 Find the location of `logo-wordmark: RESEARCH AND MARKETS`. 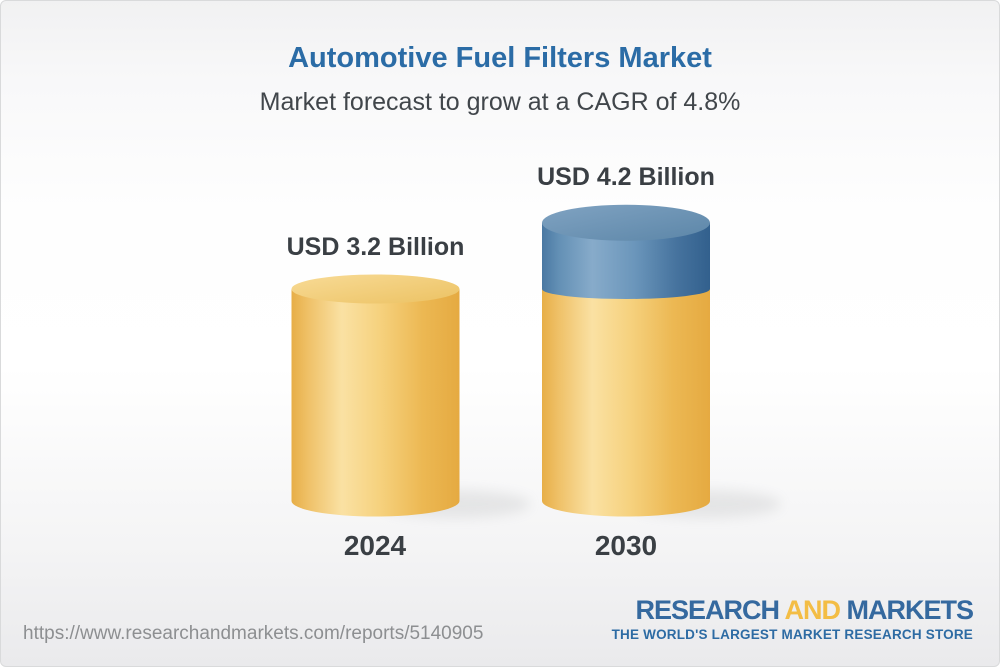

logo-wordmark: RESEARCH AND MARKETS is located at coordinates (793, 610).